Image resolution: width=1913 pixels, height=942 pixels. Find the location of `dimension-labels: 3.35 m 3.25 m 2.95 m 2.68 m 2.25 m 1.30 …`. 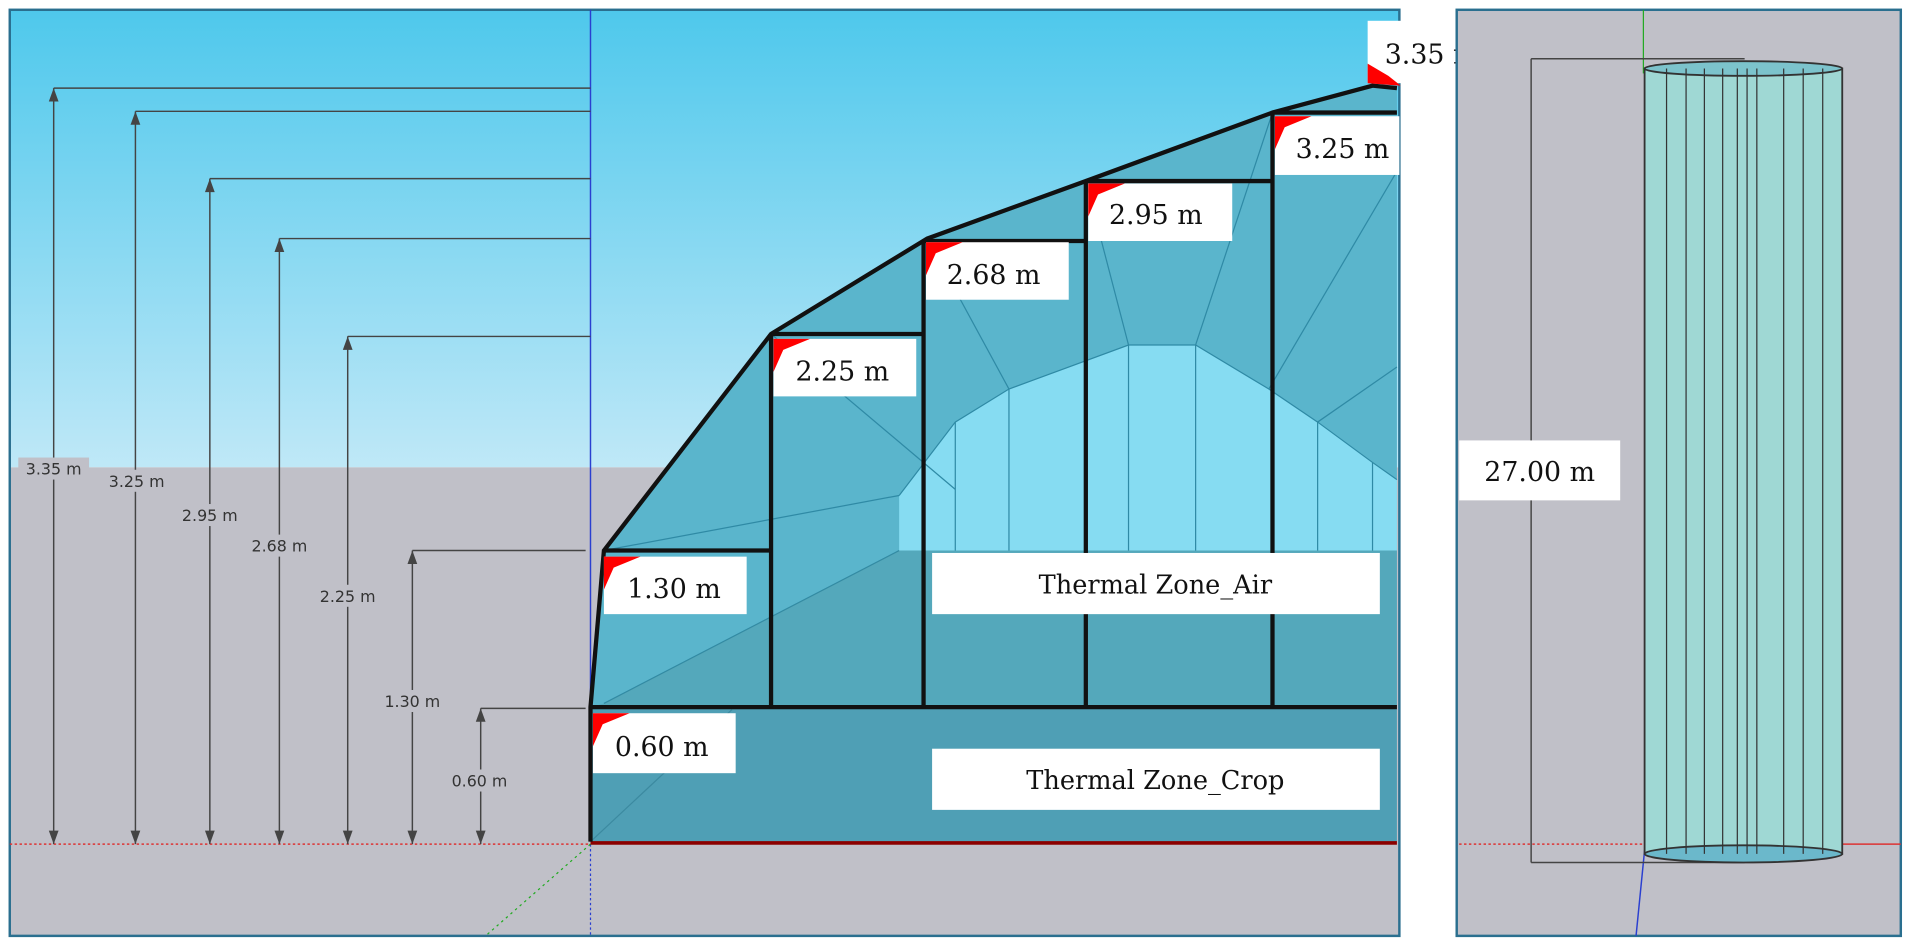

dimension-labels: 3.35 m 3.25 m 2.95 m 2.68 m 2.25 m 1.30 … is located at coordinates (266, 624).